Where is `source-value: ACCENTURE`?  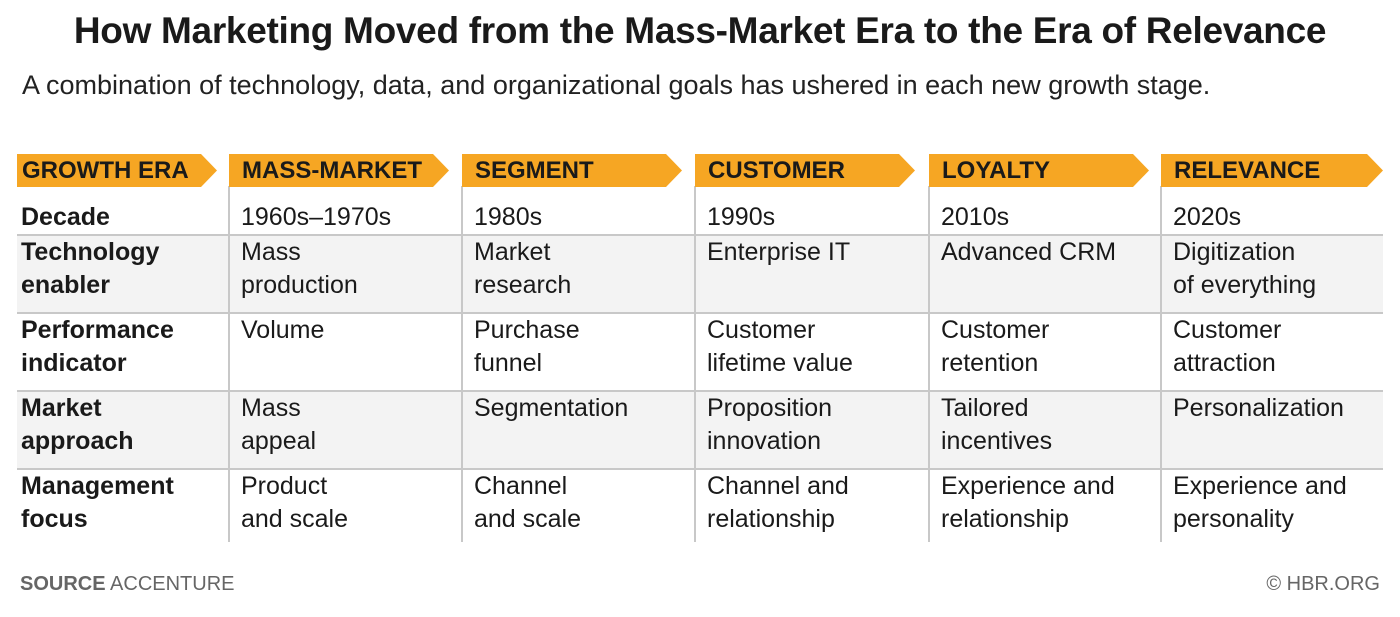 source-value: ACCENTURE is located at coordinates (172, 584).